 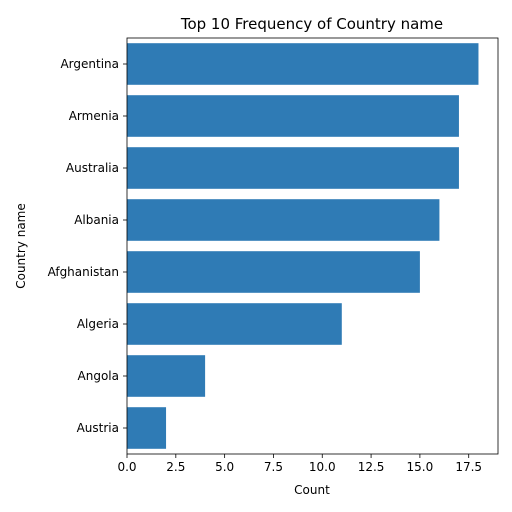 What do you see at coordinates (166, 376) in the screenshot?
I see `bar-angola` at bounding box center [166, 376].